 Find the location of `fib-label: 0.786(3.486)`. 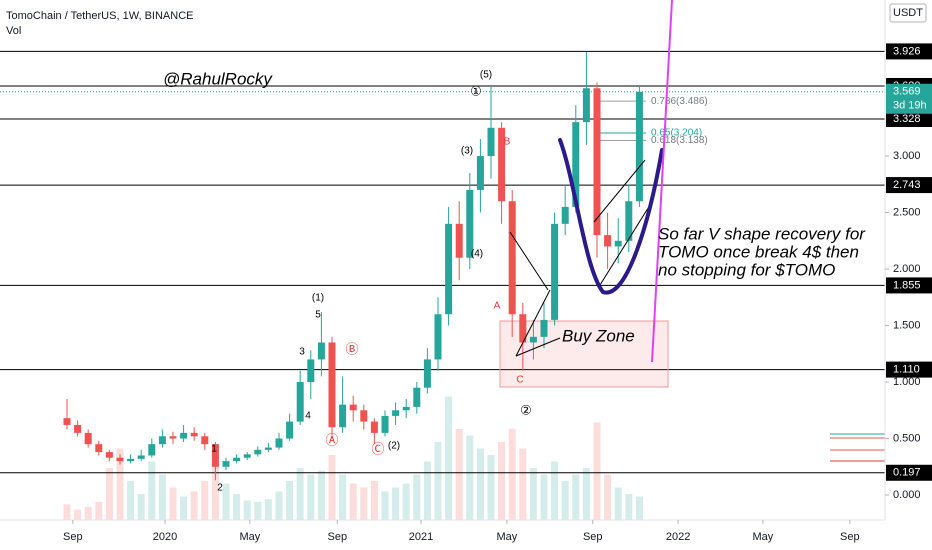

fib-label: 0.786(3.486) is located at coordinates (679, 101).